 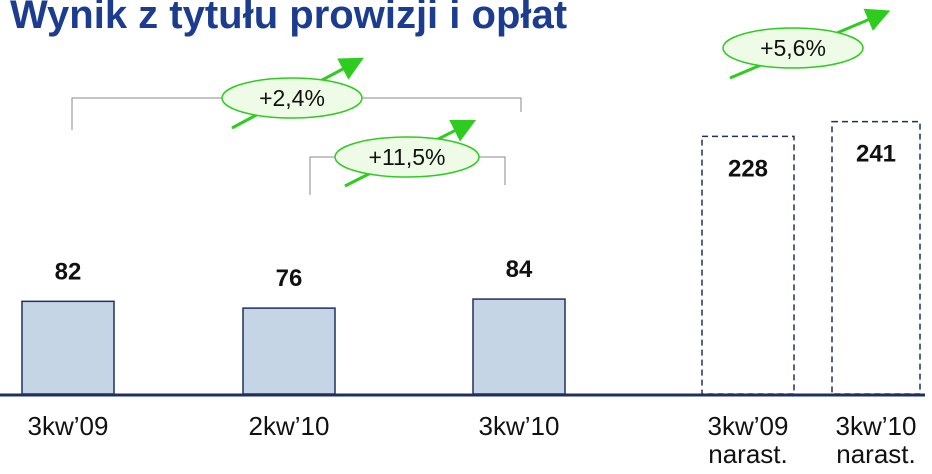 What do you see at coordinates (289, 426) in the screenshot?
I see `x-tick-label: 2kw’10` at bounding box center [289, 426].